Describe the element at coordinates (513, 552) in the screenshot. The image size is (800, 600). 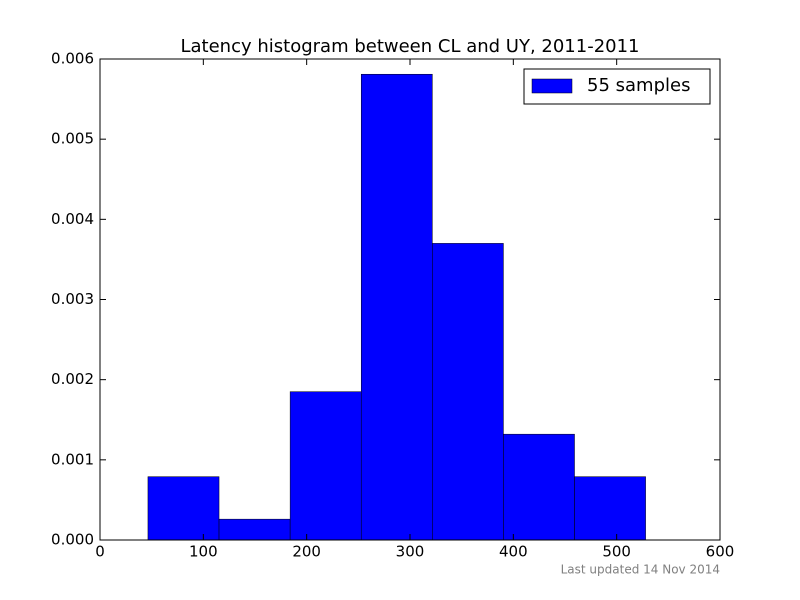
I see `x-tick-label: 400` at that location.